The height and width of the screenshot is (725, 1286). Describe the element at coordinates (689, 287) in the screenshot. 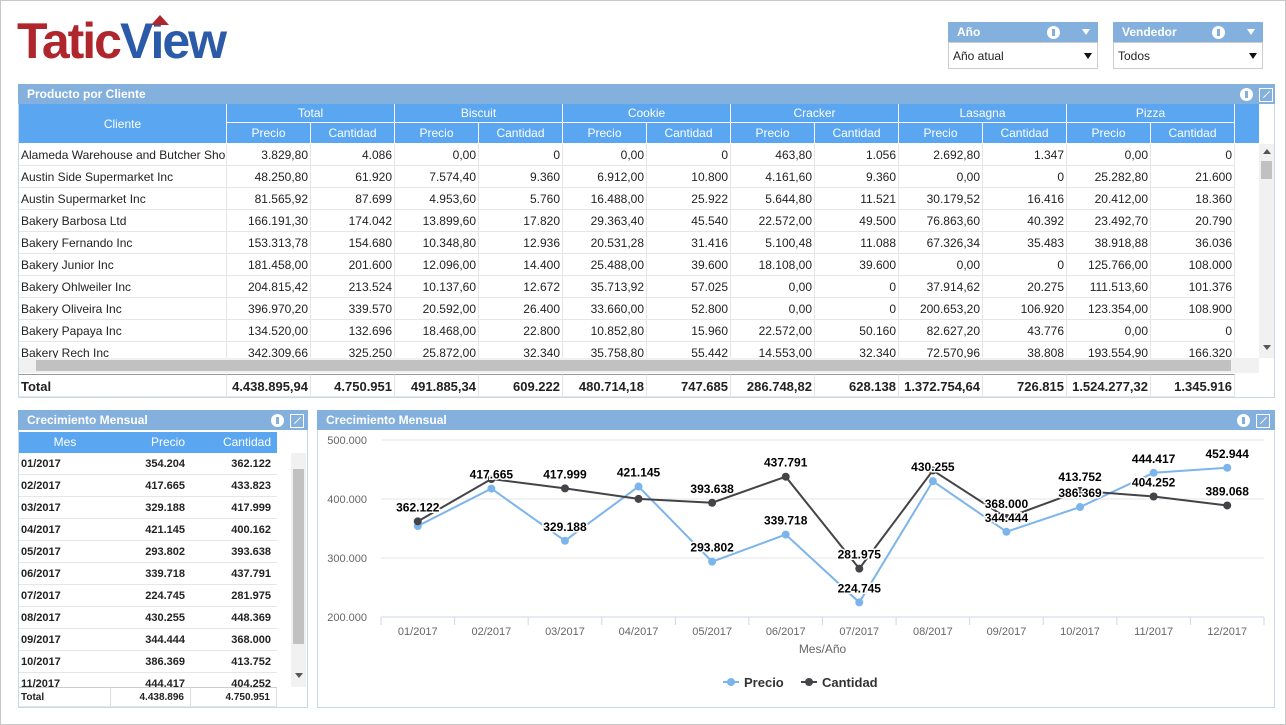

I see `number-cell: 57.025` at that location.